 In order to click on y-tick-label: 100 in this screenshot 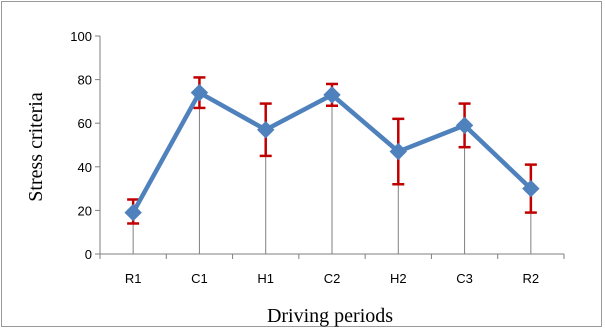, I will do `click(81, 36)`.